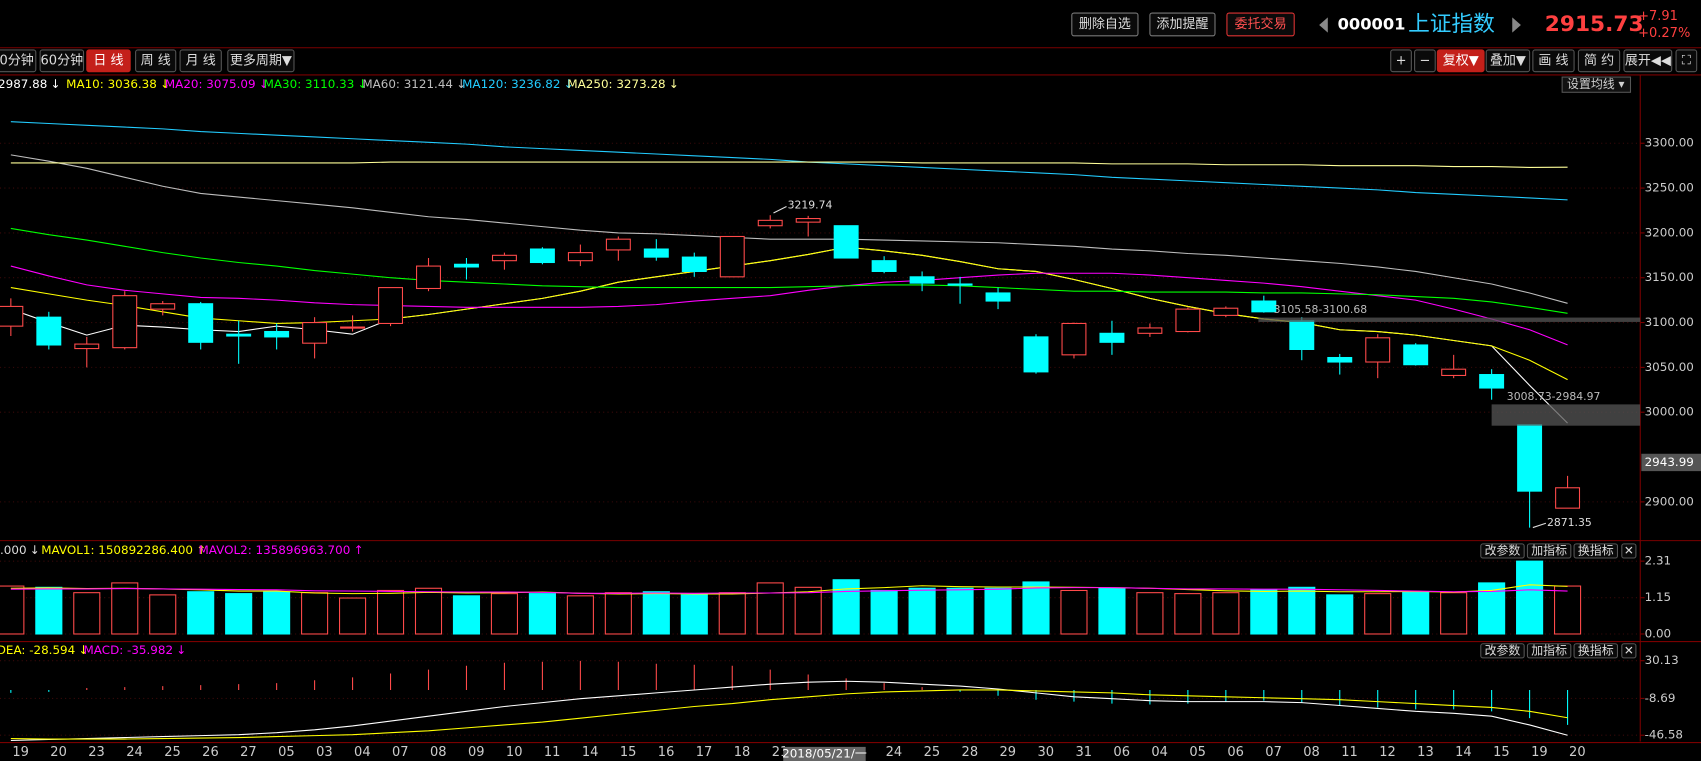  I want to click on period-button-label: 更多周期▼, so click(261, 60).